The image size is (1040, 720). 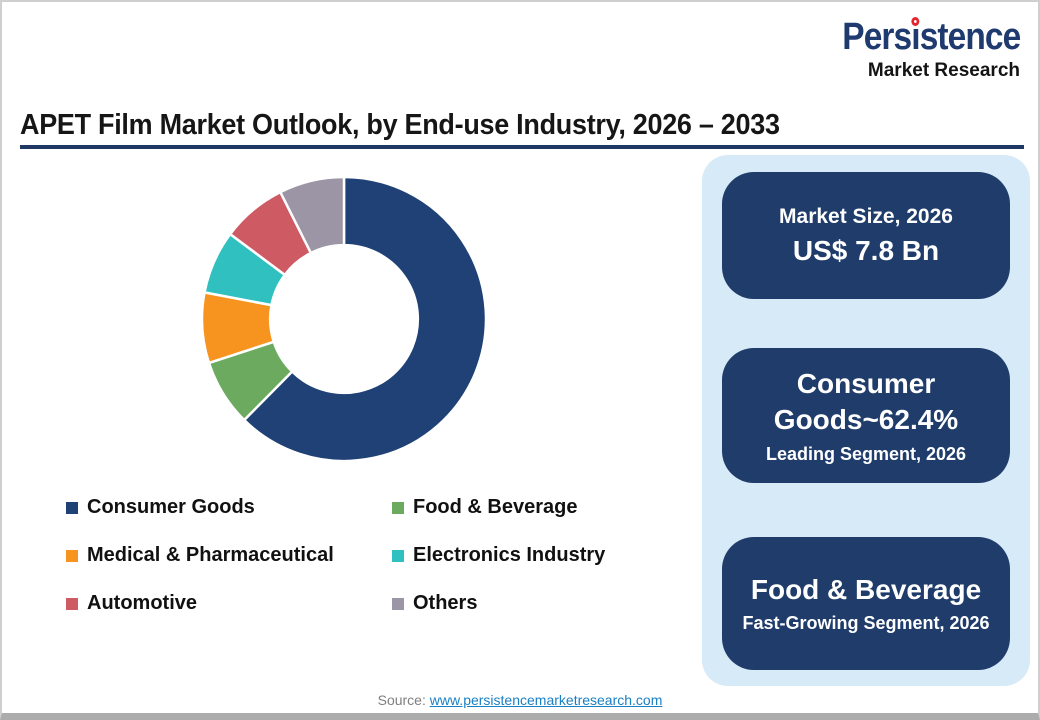 I want to click on brand-name-pre: Pers, so click(x=876, y=37).